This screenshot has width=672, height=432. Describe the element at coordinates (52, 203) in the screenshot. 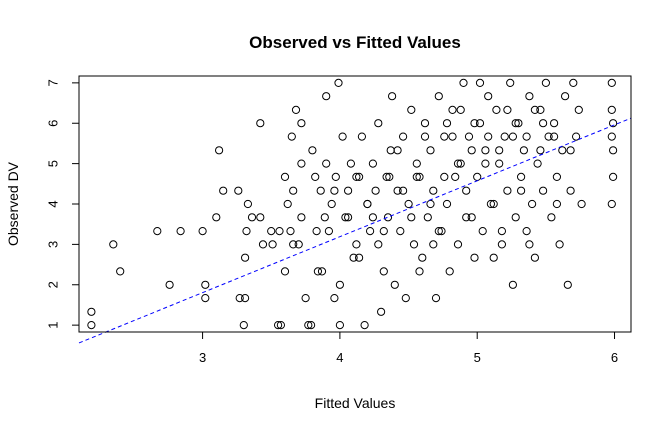

I see `y-tick-label: 4` at that location.